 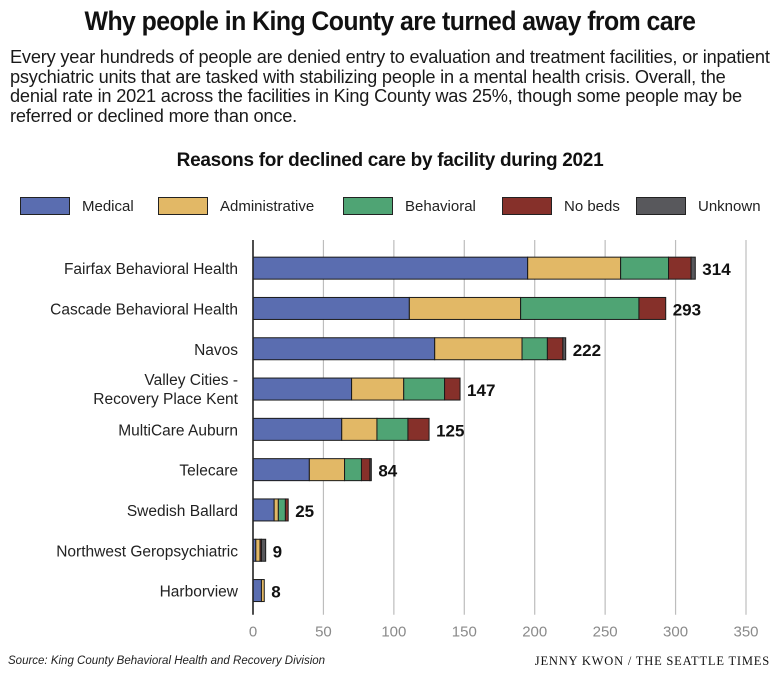 I want to click on x-tick-label: 300, so click(x=675, y=632).